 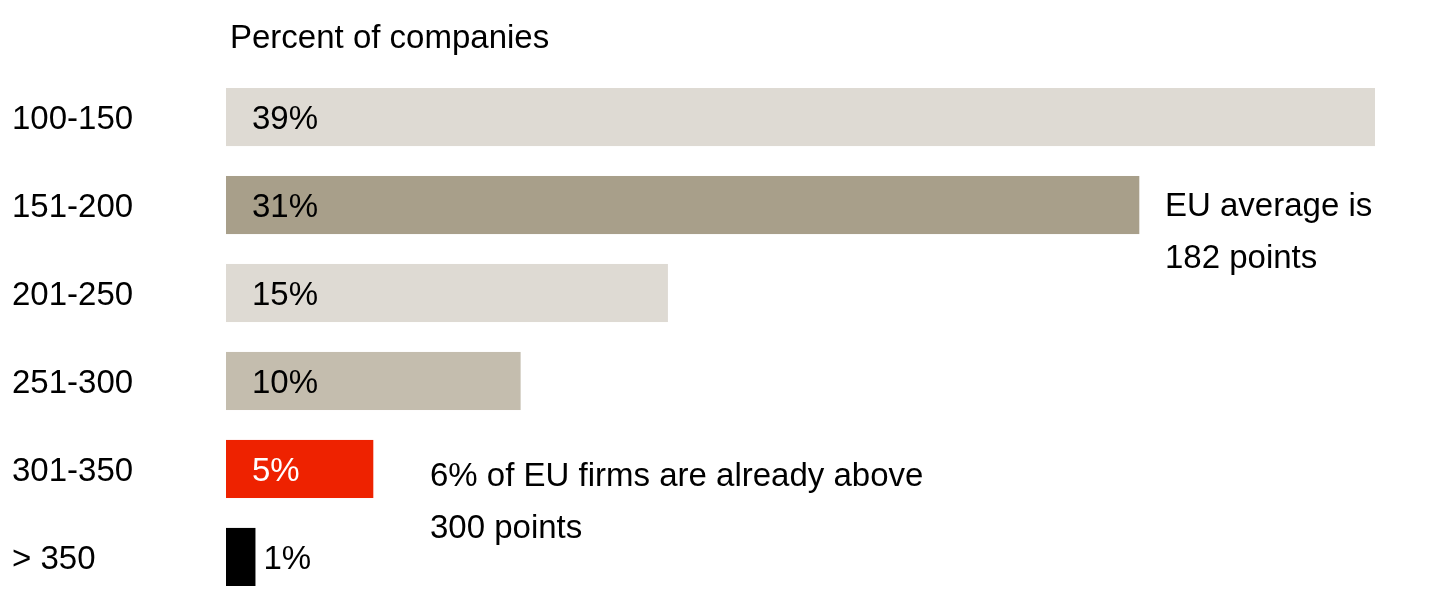 I want to click on y-tick-label: 100-150, so click(x=73, y=117).